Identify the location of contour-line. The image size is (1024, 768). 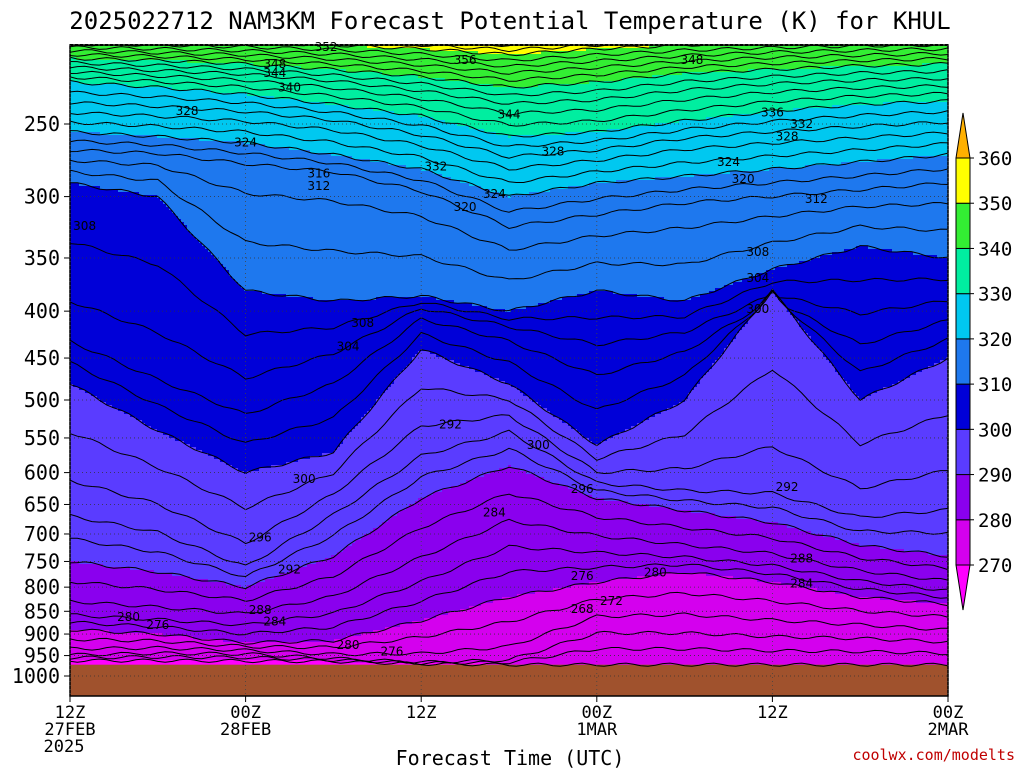
(509, 79).